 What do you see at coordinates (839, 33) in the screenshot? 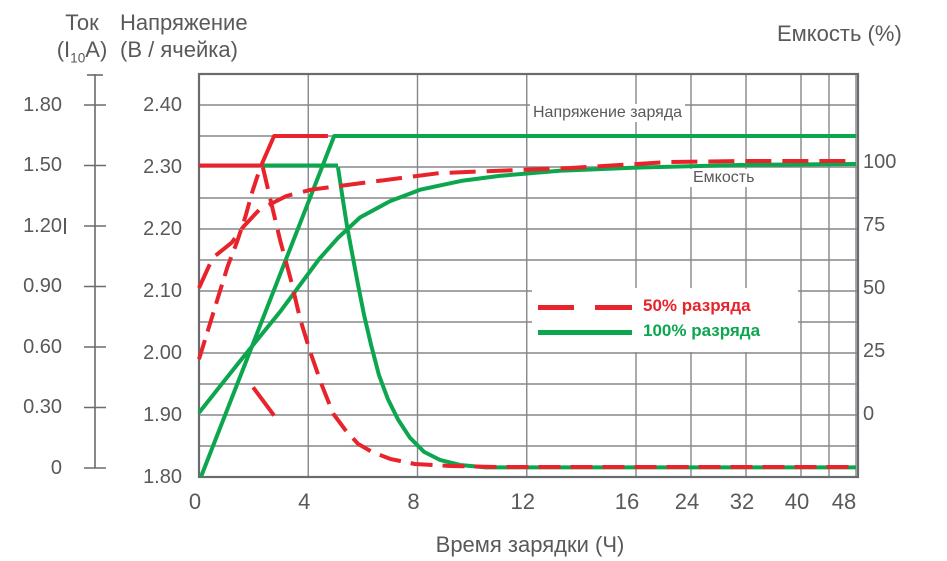
I see `capacity-axis-title: Емкость (%)` at bounding box center [839, 33].